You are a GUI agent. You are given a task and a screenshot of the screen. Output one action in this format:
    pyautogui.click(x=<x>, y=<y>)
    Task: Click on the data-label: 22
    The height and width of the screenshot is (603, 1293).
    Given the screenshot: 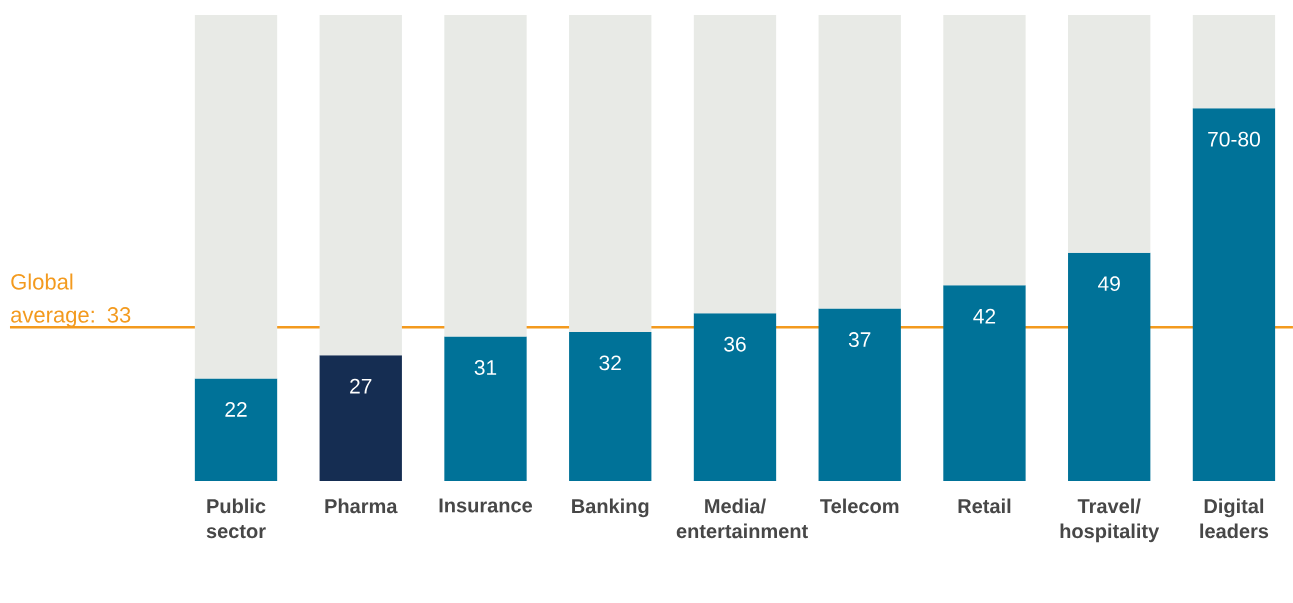 What is the action you would take?
    pyautogui.click(x=236, y=409)
    